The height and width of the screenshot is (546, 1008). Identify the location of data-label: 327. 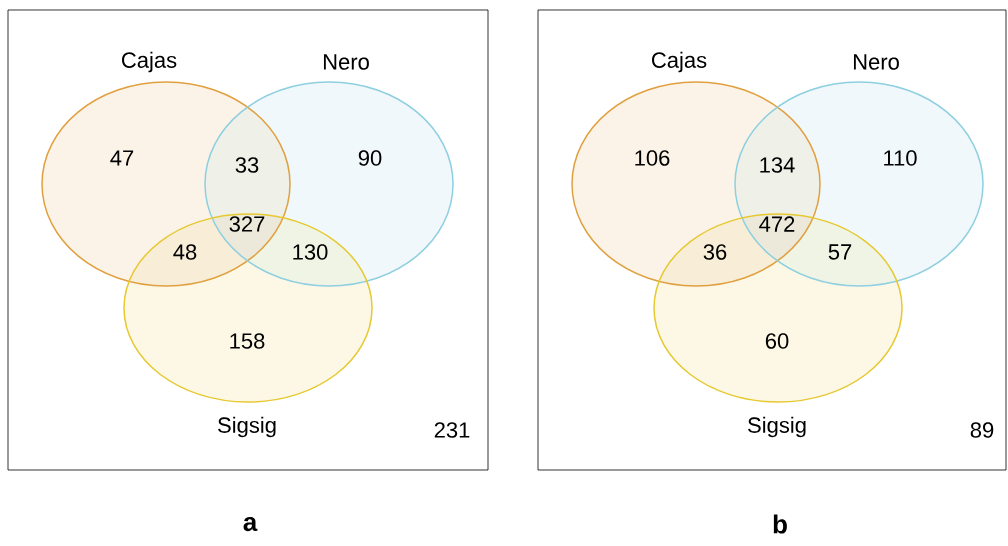
(247, 224).